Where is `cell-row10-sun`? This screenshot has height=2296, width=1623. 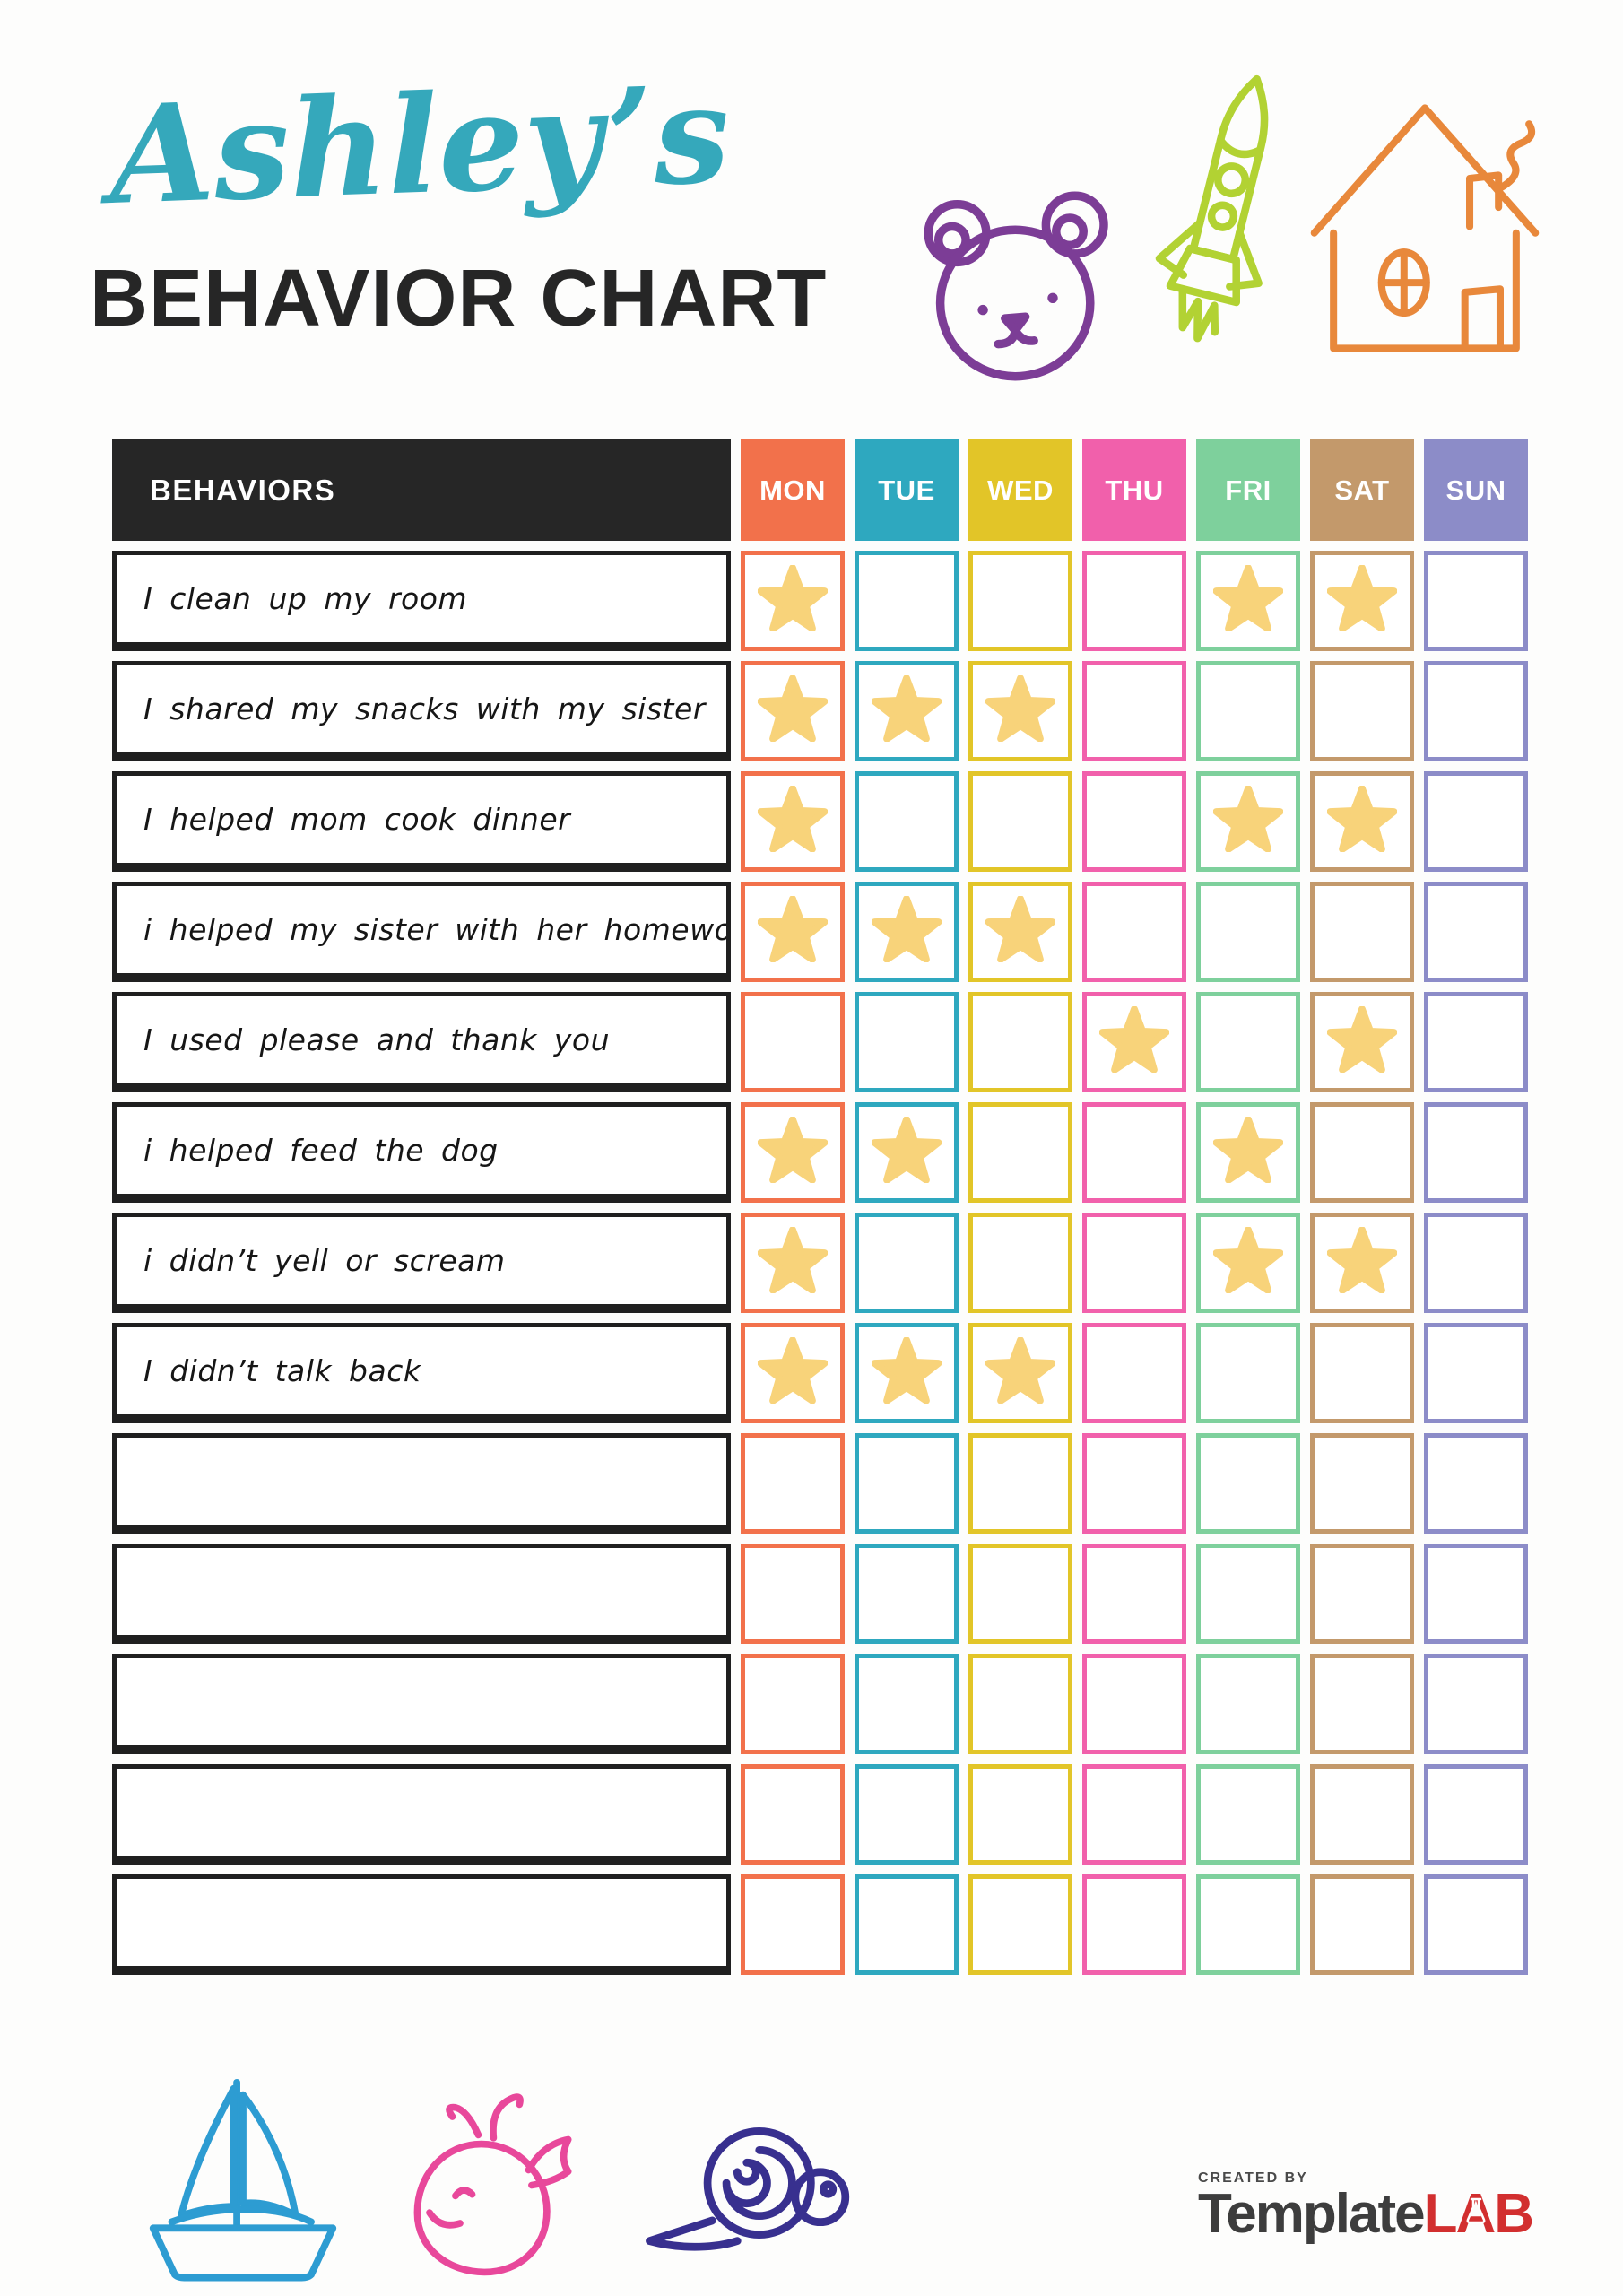
cell-row10-sun is located at coordinates (1476, 1594).